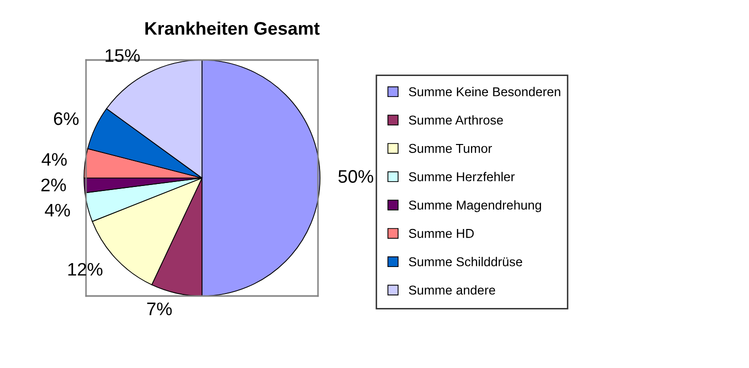  What do you see at coordinates (232, 28) in the screenshot?
I see `chart-title: Krankheiten Gesamt` at bounding box center [232, 28].